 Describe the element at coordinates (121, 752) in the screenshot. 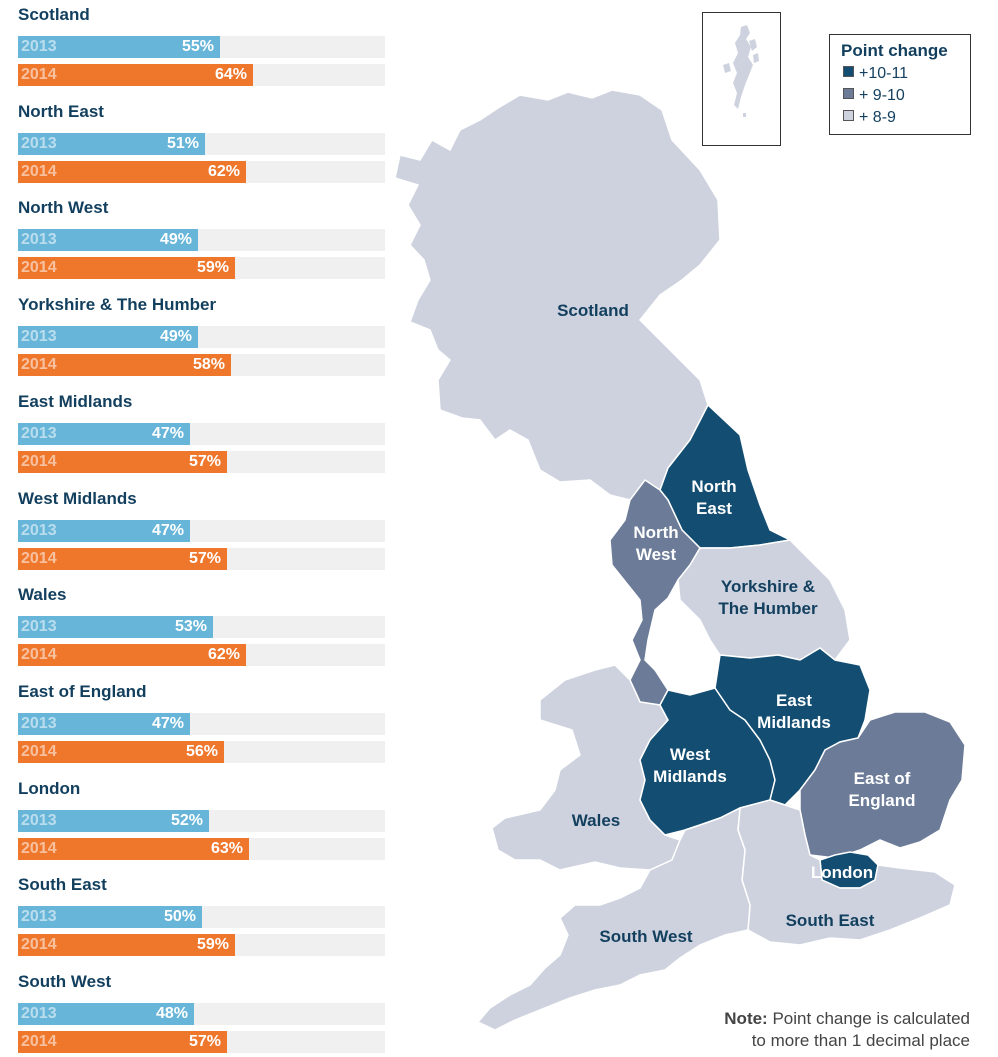

I see `bar-2014: 56%` at that location.